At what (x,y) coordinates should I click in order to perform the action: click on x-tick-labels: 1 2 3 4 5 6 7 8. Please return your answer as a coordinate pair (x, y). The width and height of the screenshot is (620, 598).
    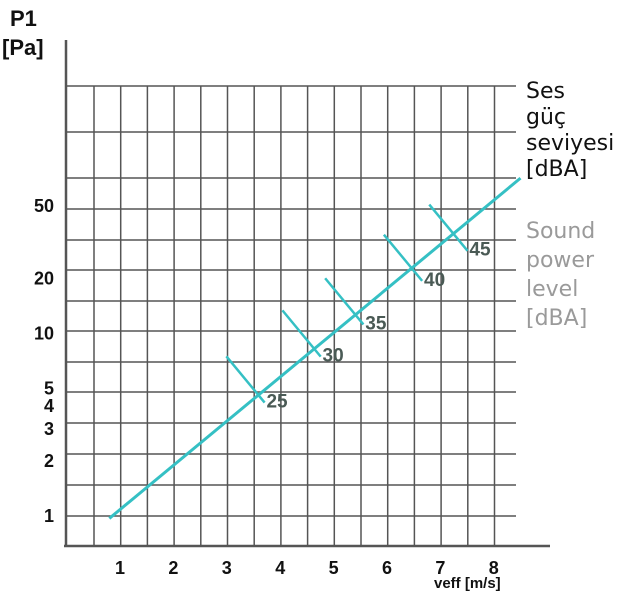
    Looking at the image, I should click on (307, 568).